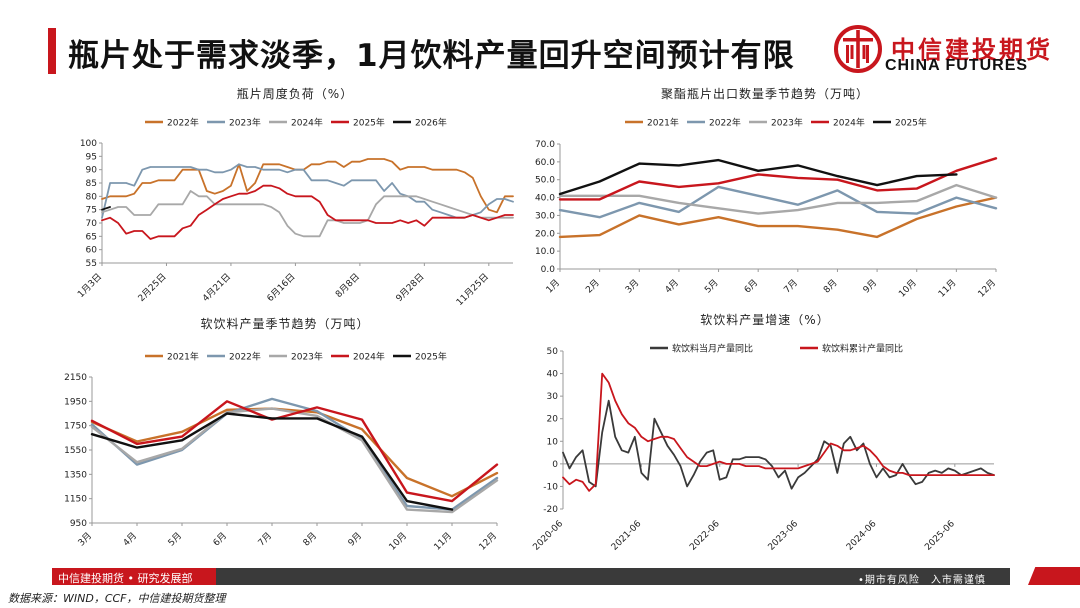 The height and width of the screenshot is (608, 1080). What do you see at coordinates (531, 576) in the screenshot?
I see `footer-bar` at bounding box center [531, 576].